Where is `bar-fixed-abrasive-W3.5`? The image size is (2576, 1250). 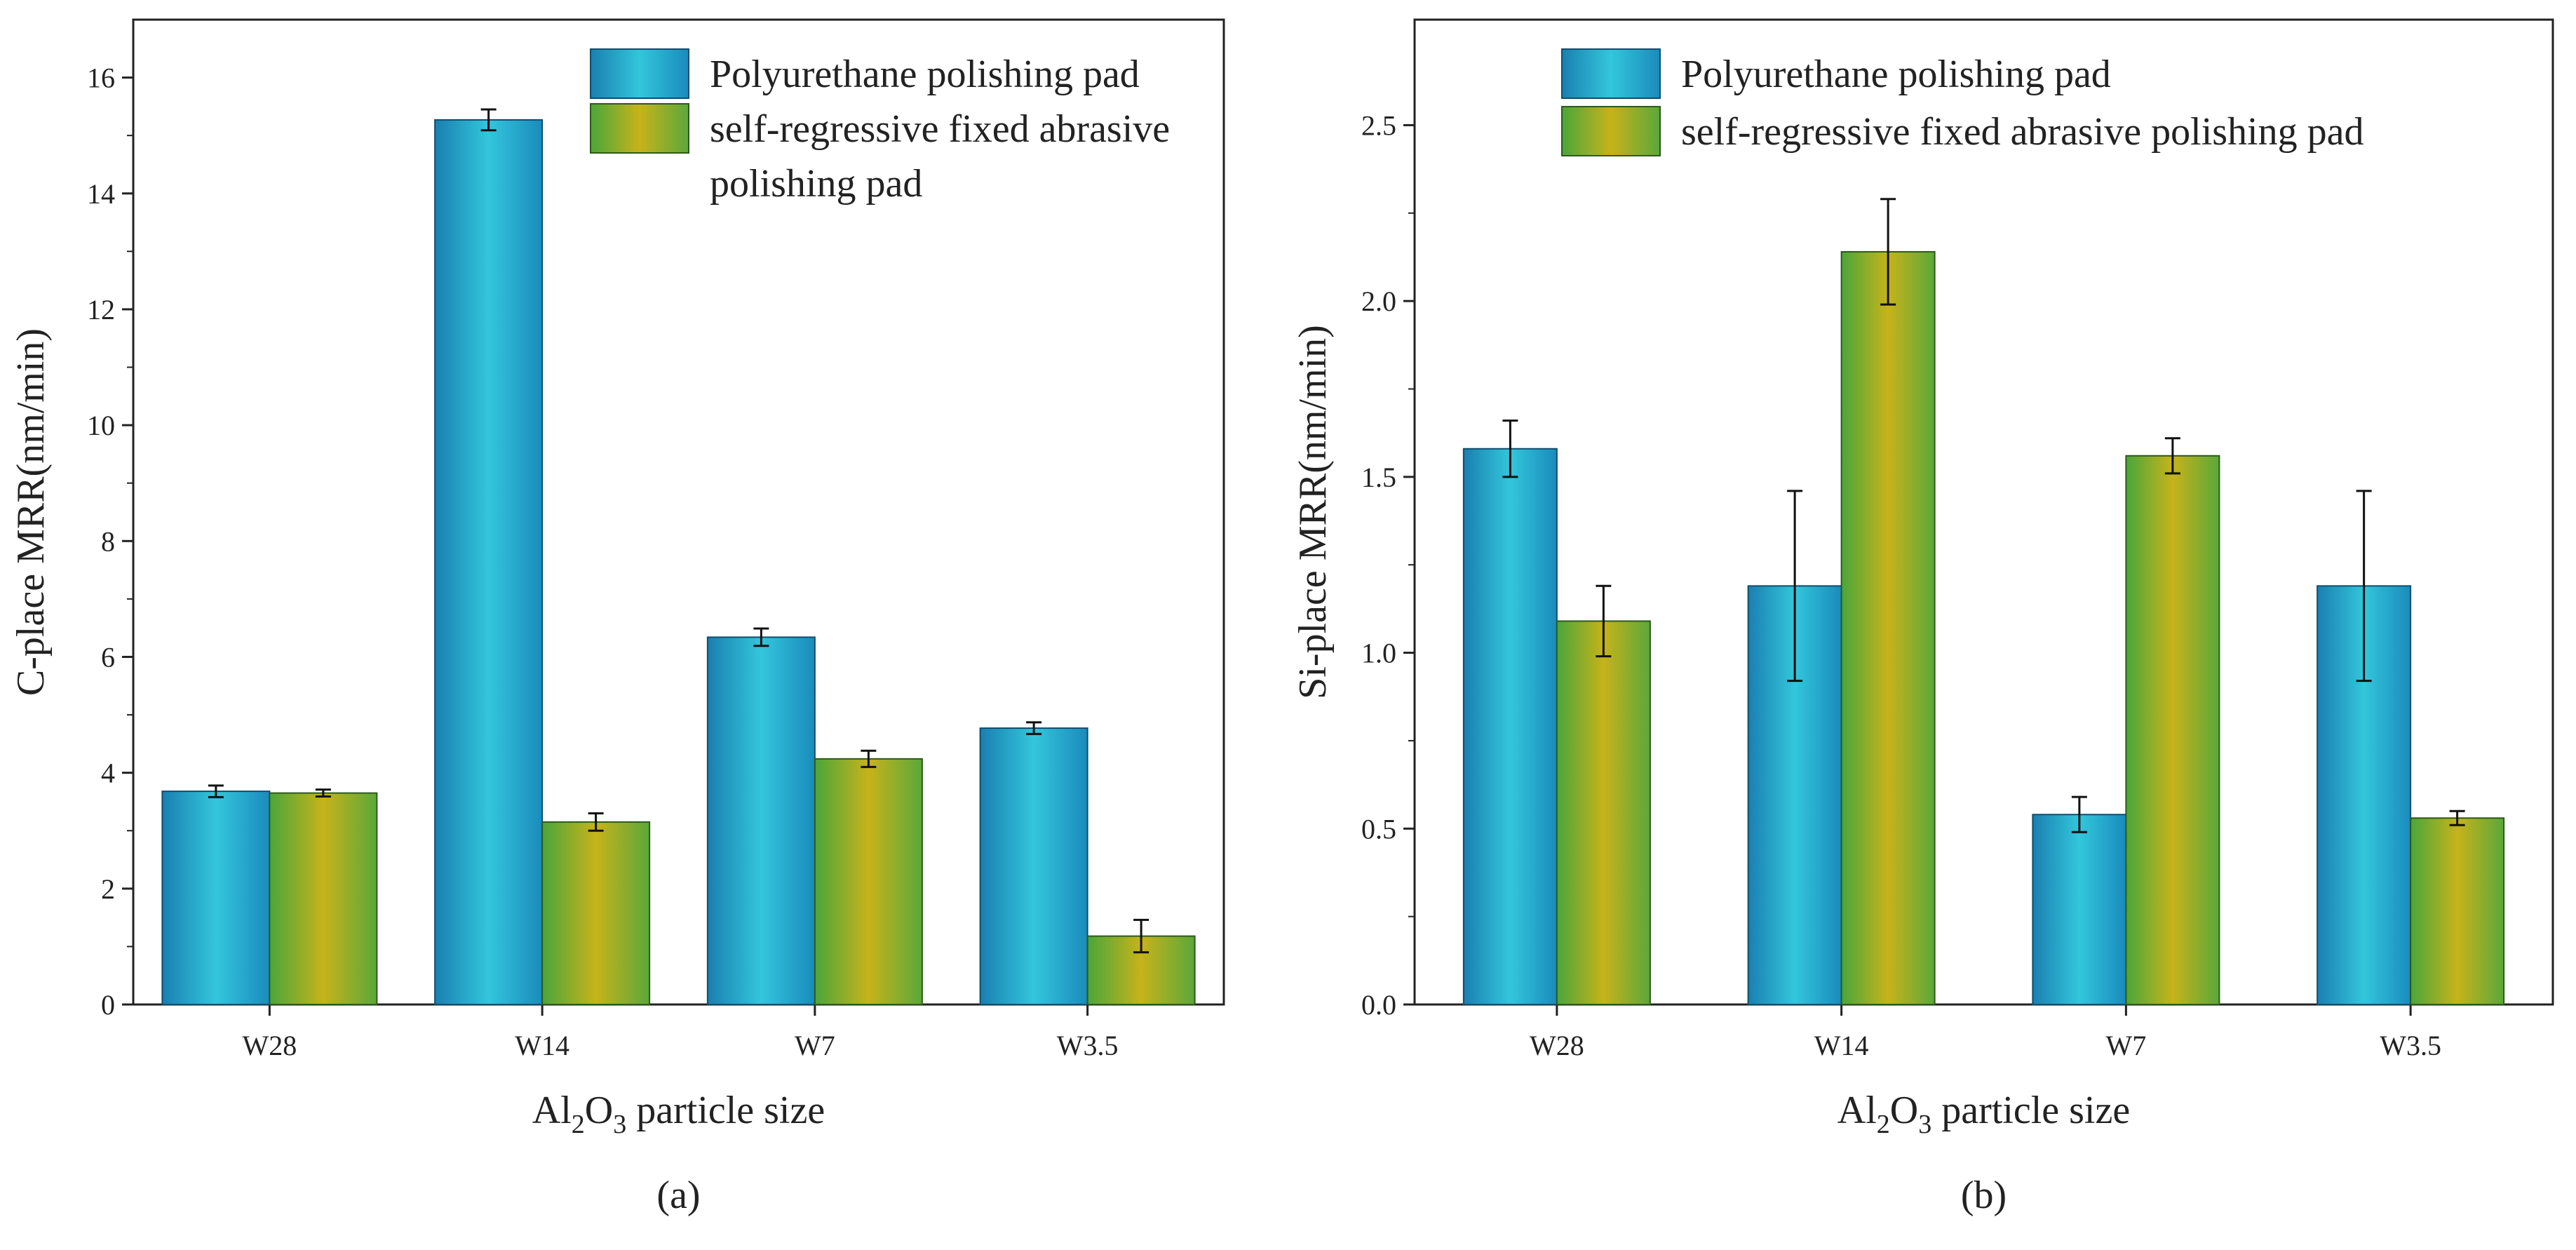 bar-fixed-abrasive-W3.5 is located at coordinates (2457, 911).